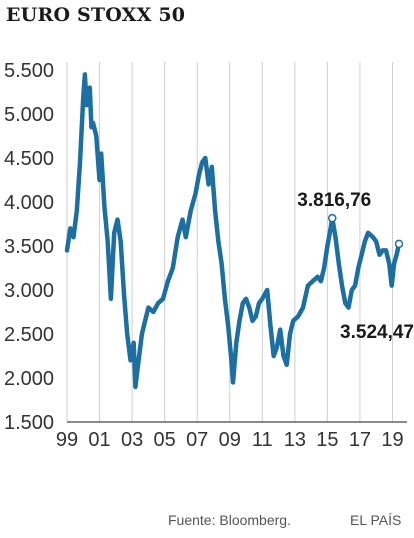 This screenshot has height=538, width=414. What do you see at coordinates (197, 440) in the screenshot?
I see `x-tick-label: 07` at bounding box center [197, 440].